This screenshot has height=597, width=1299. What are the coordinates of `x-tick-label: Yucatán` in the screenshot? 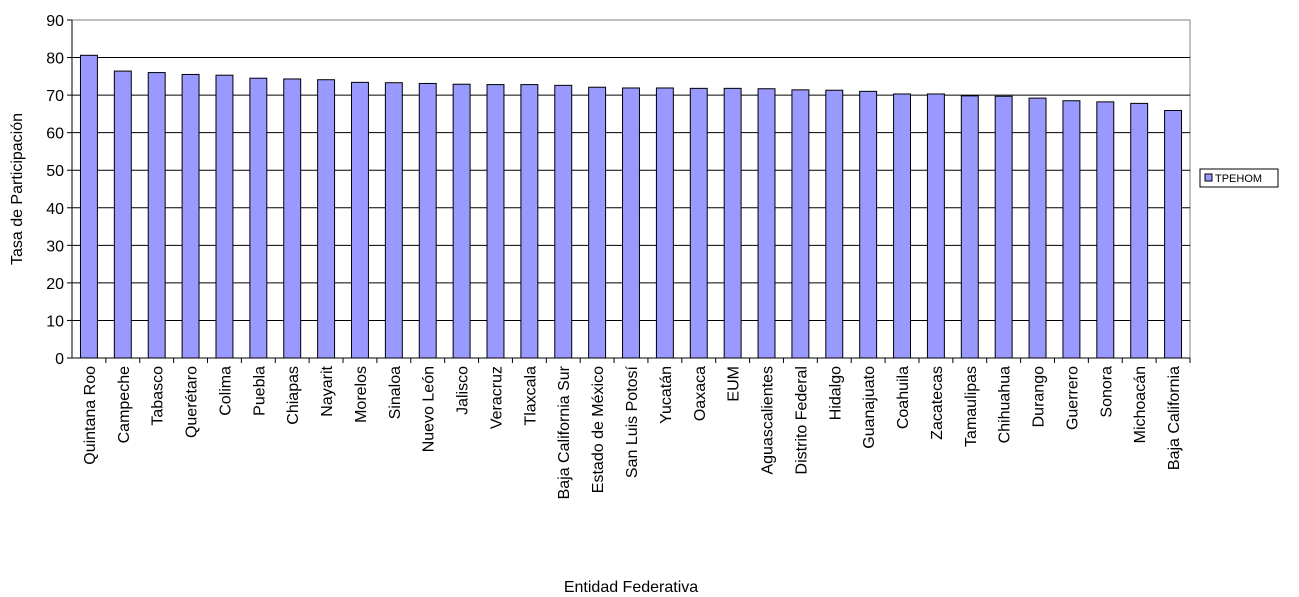 It's located at (666, 395).